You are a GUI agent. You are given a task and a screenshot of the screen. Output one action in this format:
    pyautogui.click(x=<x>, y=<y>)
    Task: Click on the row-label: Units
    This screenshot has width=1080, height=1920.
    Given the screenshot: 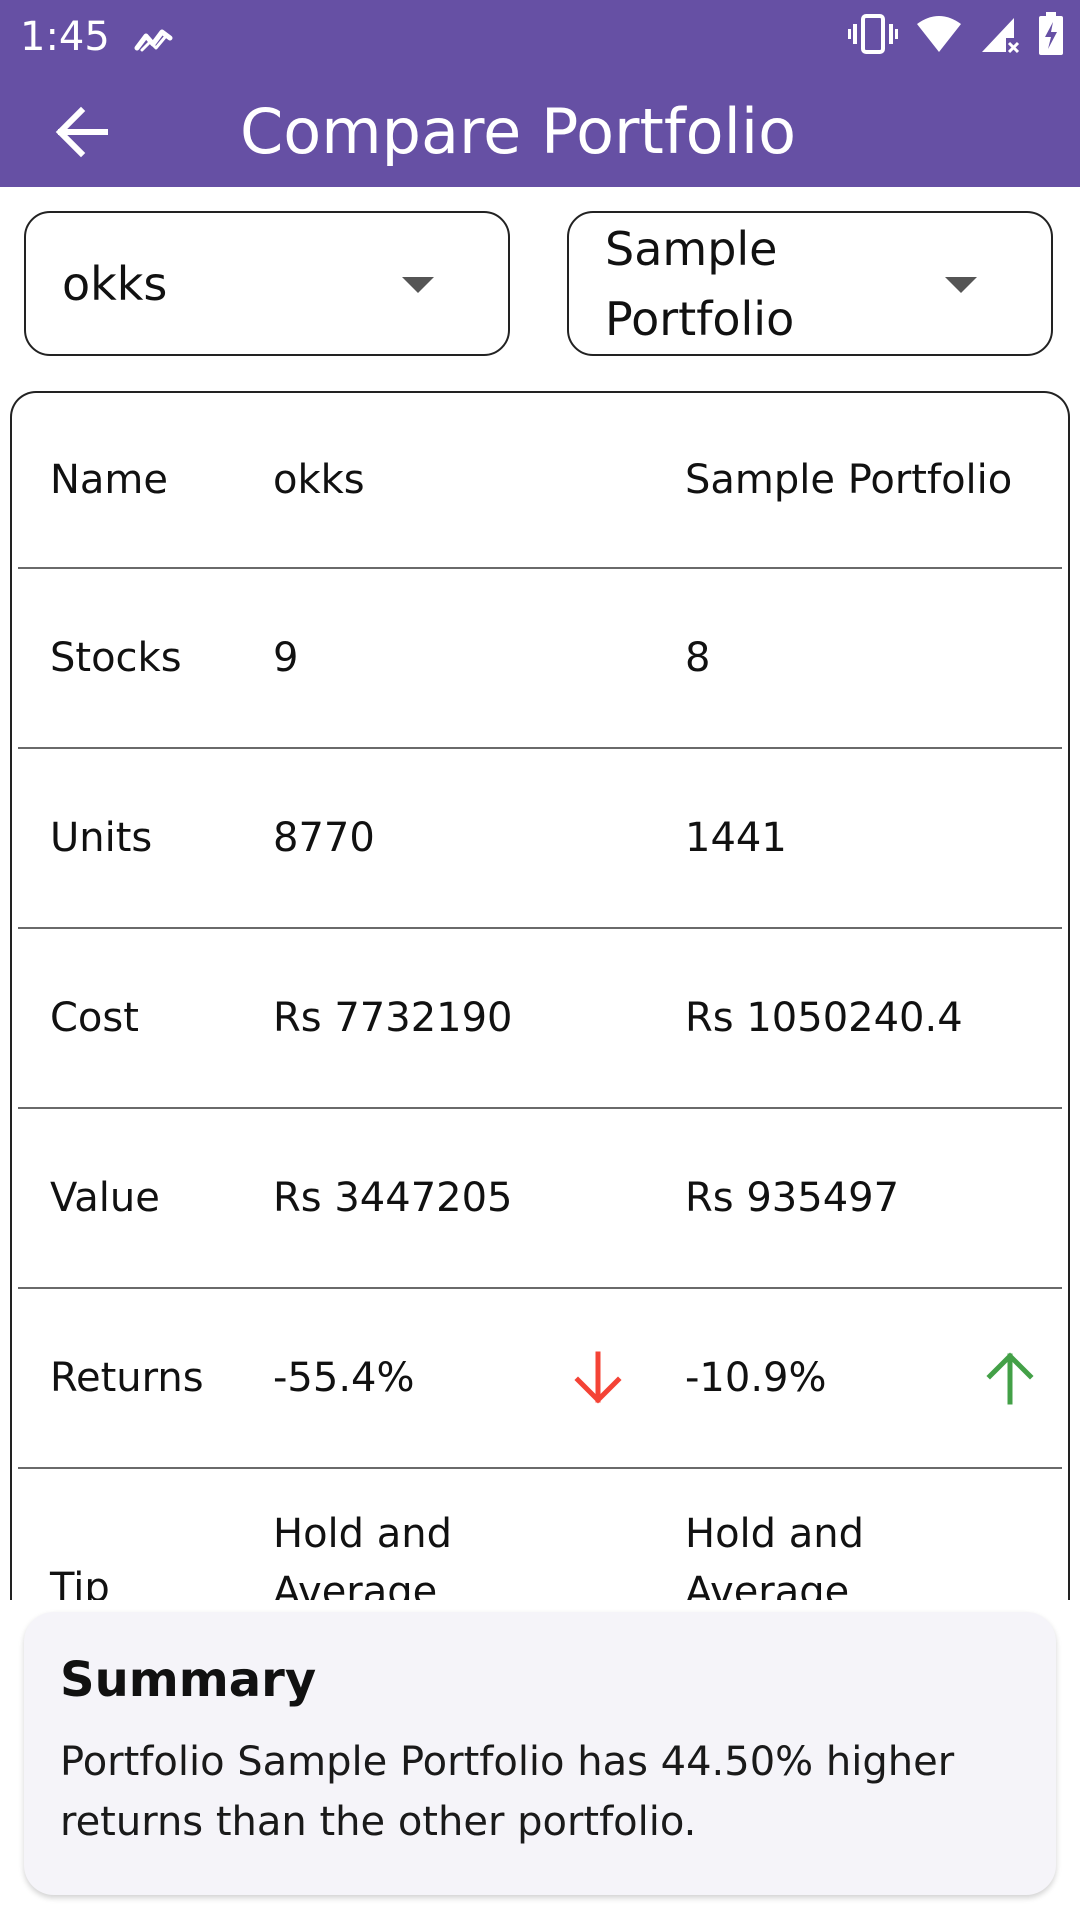 What is the action you would take?
    pyautogui.click(x=101, y=838)
    